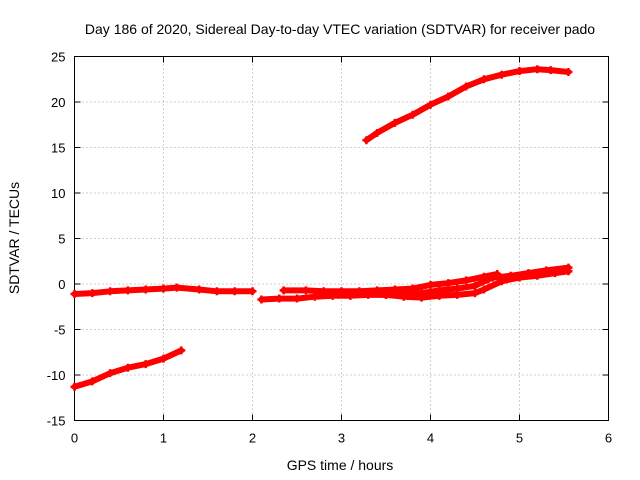 The width and height of the screenshot is (640, 480). Describe the element at coordinates (60, 330) in the screenshot. I see `y-tick-label: -5` at that location.